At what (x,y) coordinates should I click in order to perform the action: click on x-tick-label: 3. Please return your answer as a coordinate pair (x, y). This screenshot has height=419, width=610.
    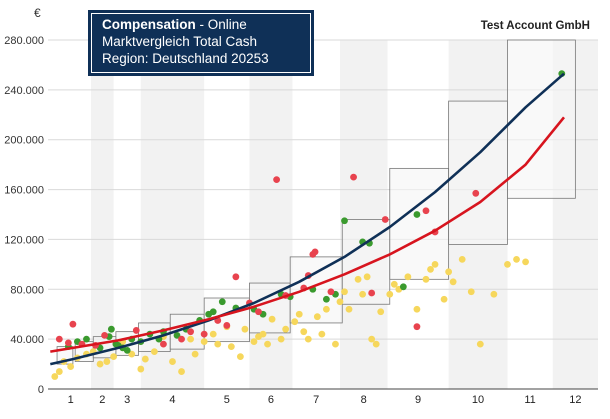
    Looking at the image, I should click on (127, 400).